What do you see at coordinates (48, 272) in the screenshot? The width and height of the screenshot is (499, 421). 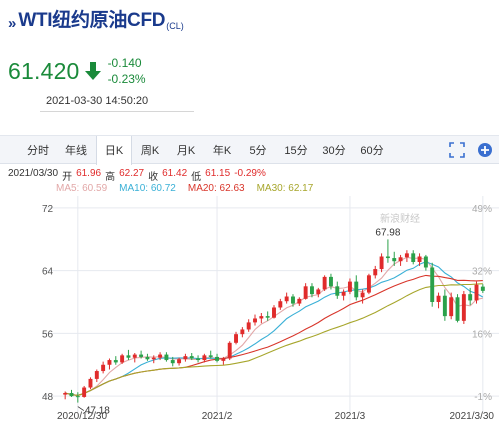 I see `y-tick-label-left: 64` at bounding box center [48, 272].